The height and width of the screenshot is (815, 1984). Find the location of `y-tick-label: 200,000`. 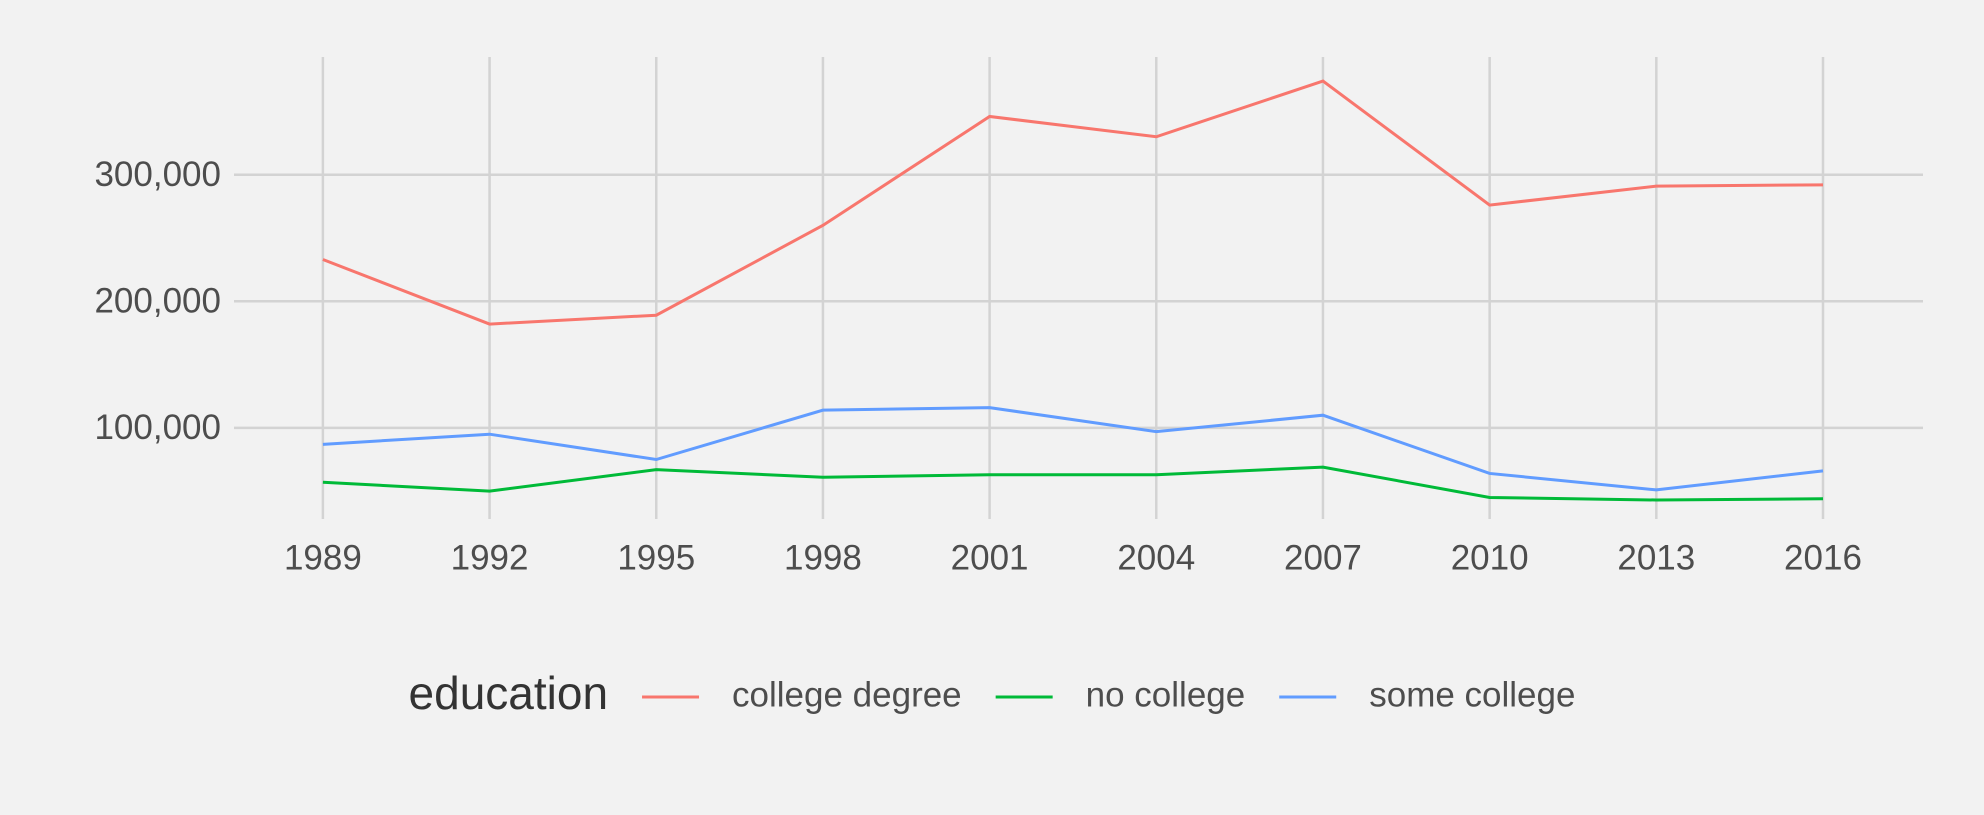

y-tick-label: 200,000 is located at coordinates (157, 301).